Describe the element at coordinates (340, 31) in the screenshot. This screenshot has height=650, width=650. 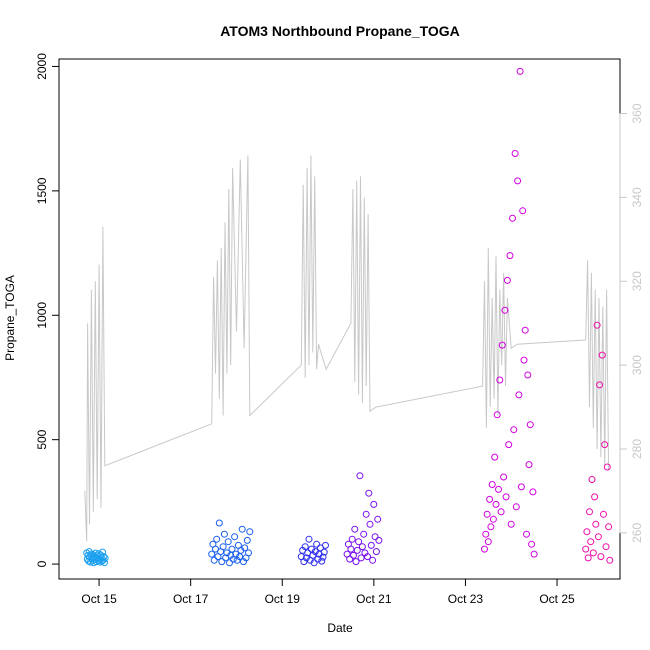
I see `chart-title: ATOM3 Northbound Propane_TOGA` at that location.